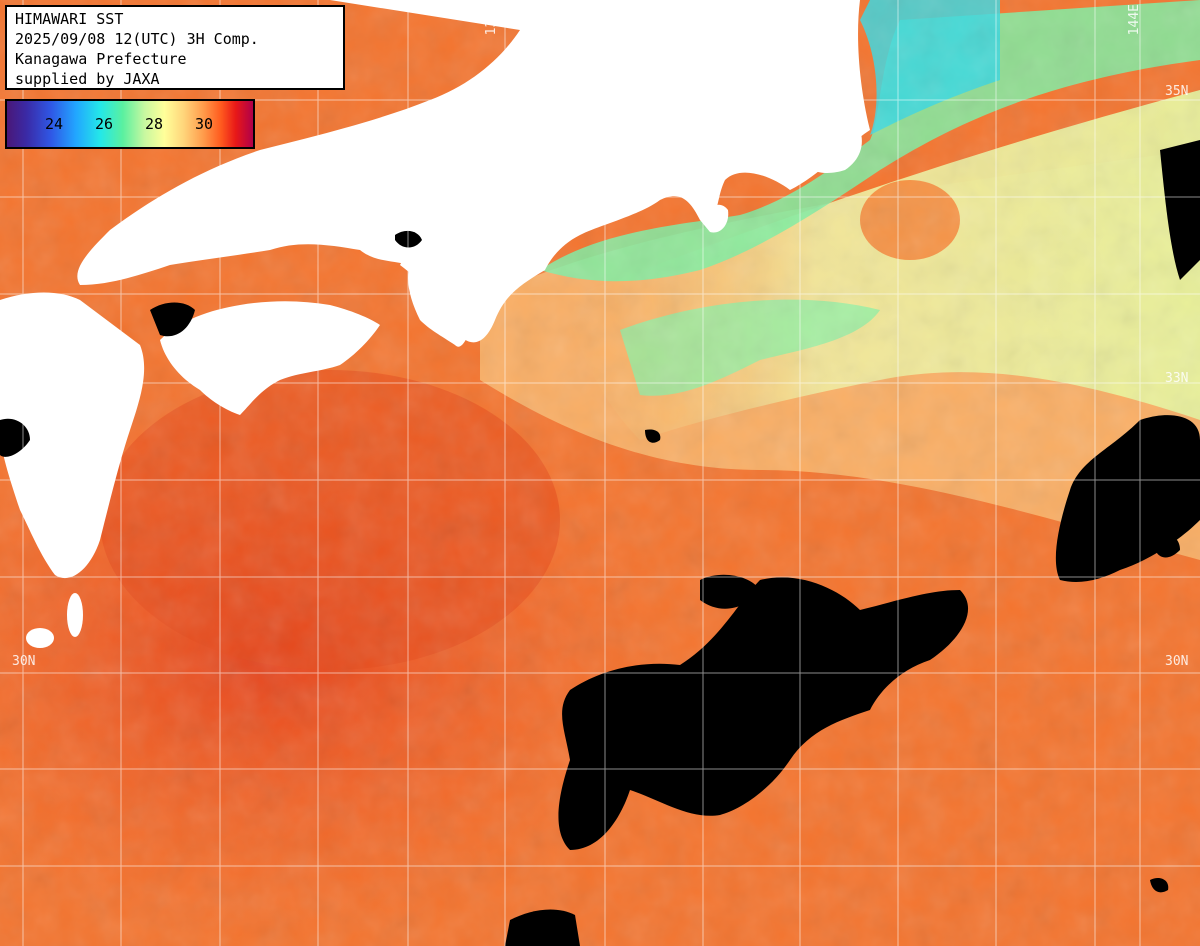  Describe the element at coordinates (1177, 378) in the screenshot. I see `lat-label-33n: 33N` at that location.